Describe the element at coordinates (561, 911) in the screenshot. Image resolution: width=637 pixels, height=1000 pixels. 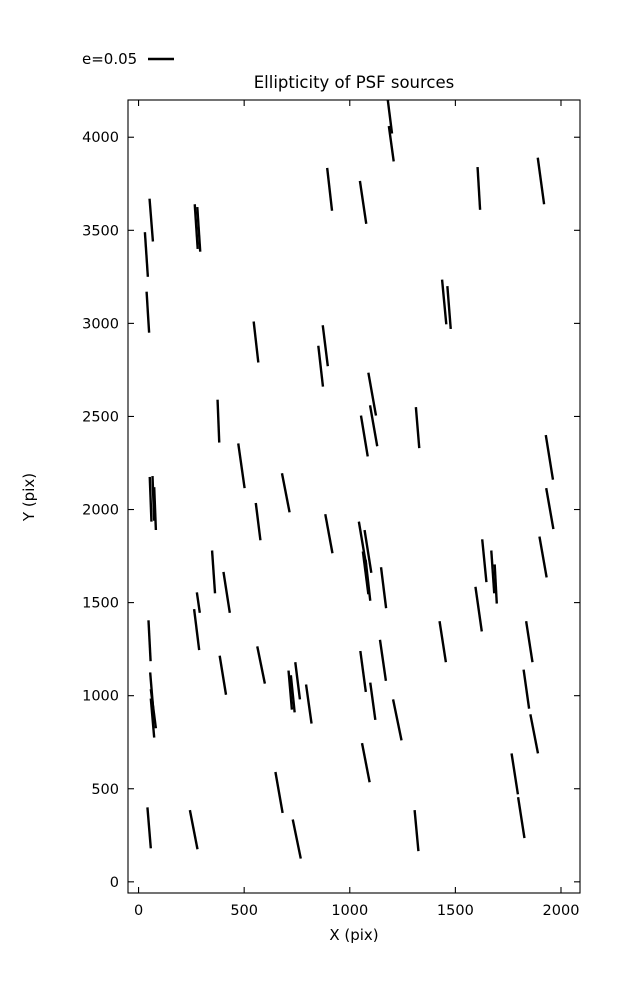
I see `x-tick-label: 2000` at that location.